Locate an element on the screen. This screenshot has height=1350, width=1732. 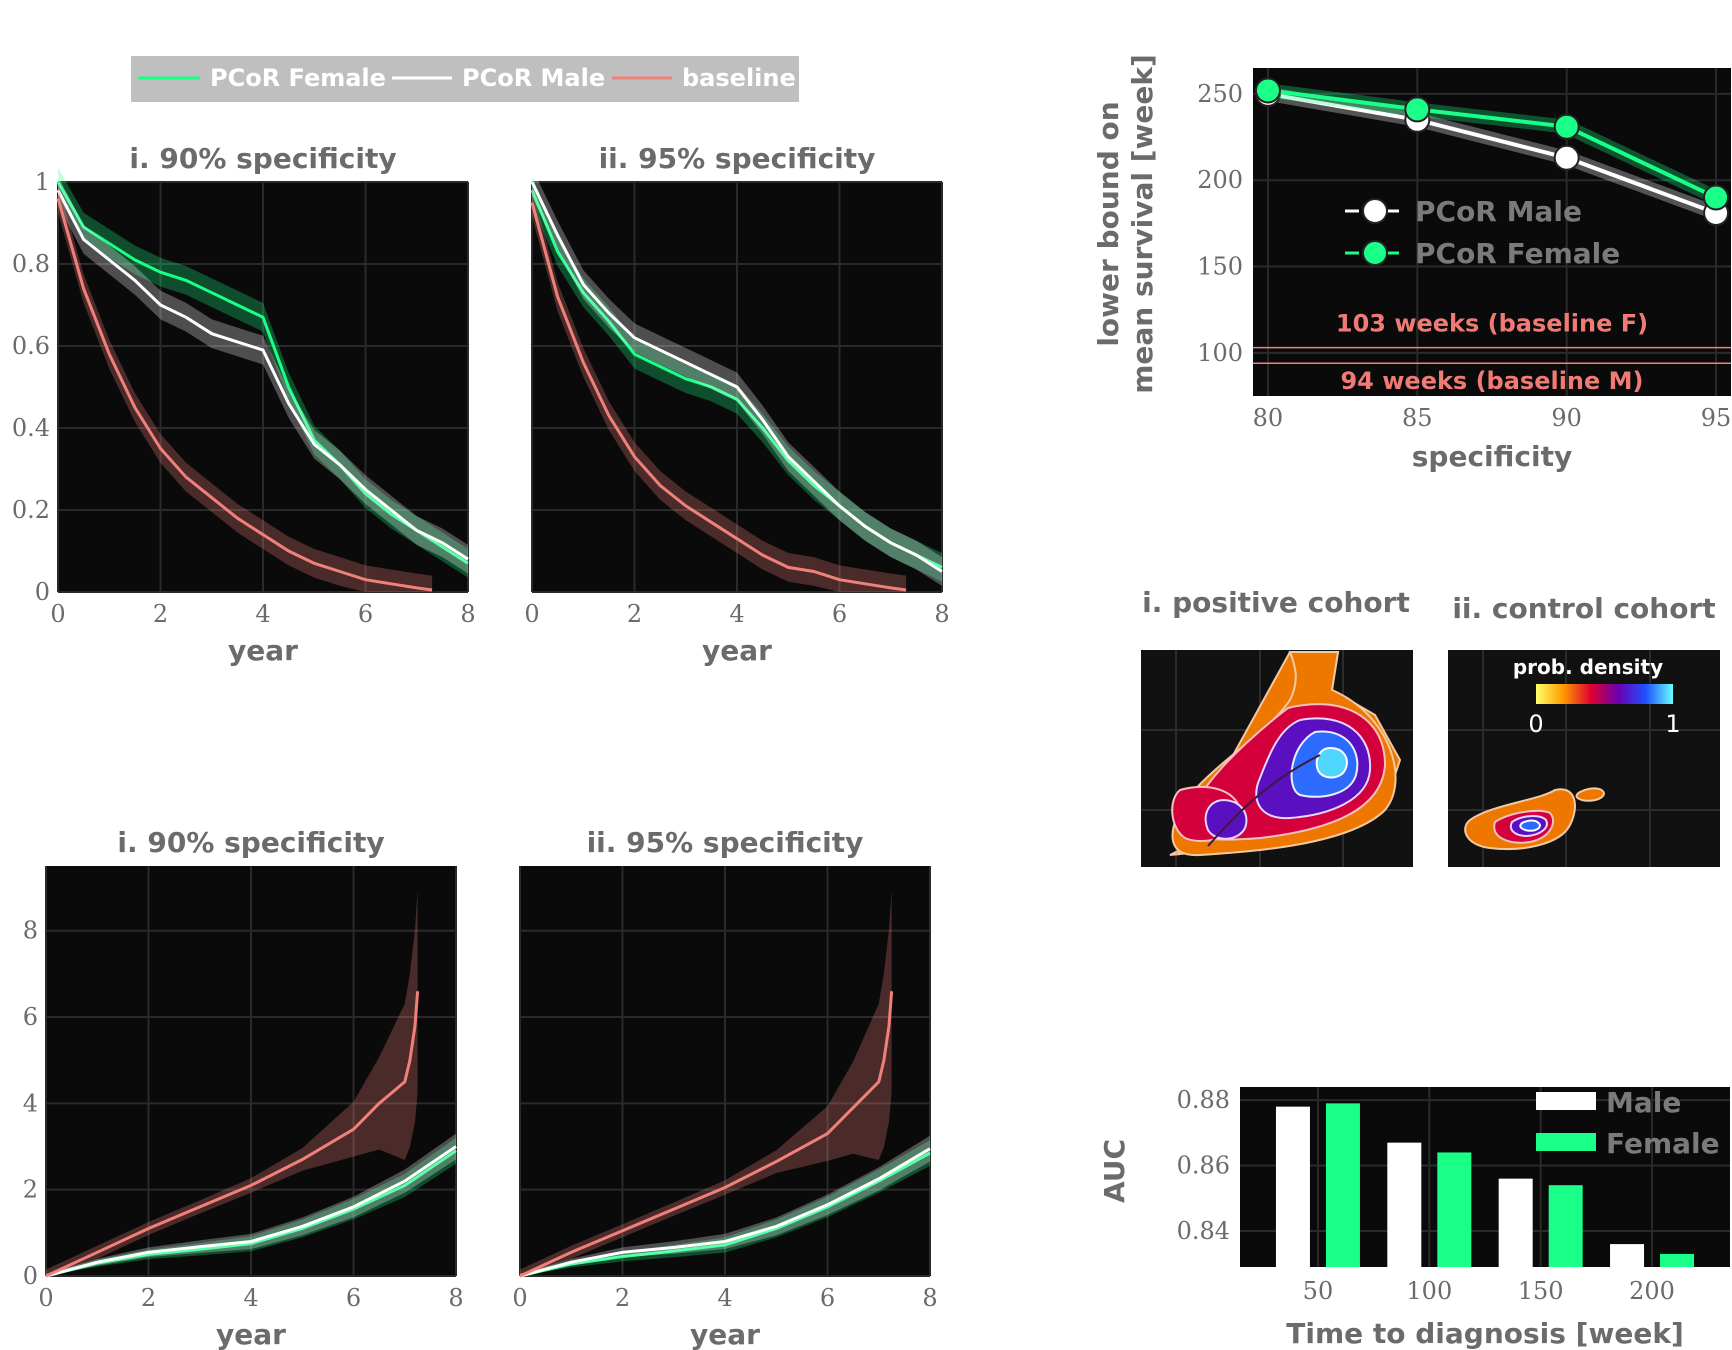
hazard_90-xtick-label: 6 is located at coordinates (353, 1298).